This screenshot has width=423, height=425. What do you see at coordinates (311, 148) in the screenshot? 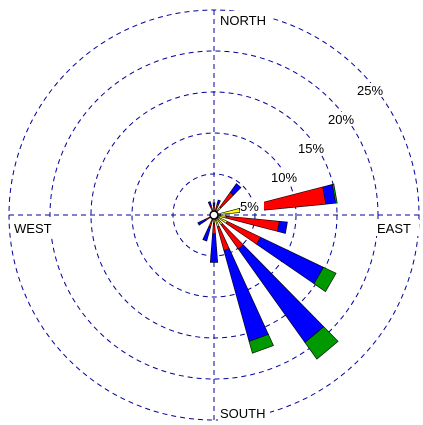
I see `ring-label-15: 15%` at bounding box center [311, 148].